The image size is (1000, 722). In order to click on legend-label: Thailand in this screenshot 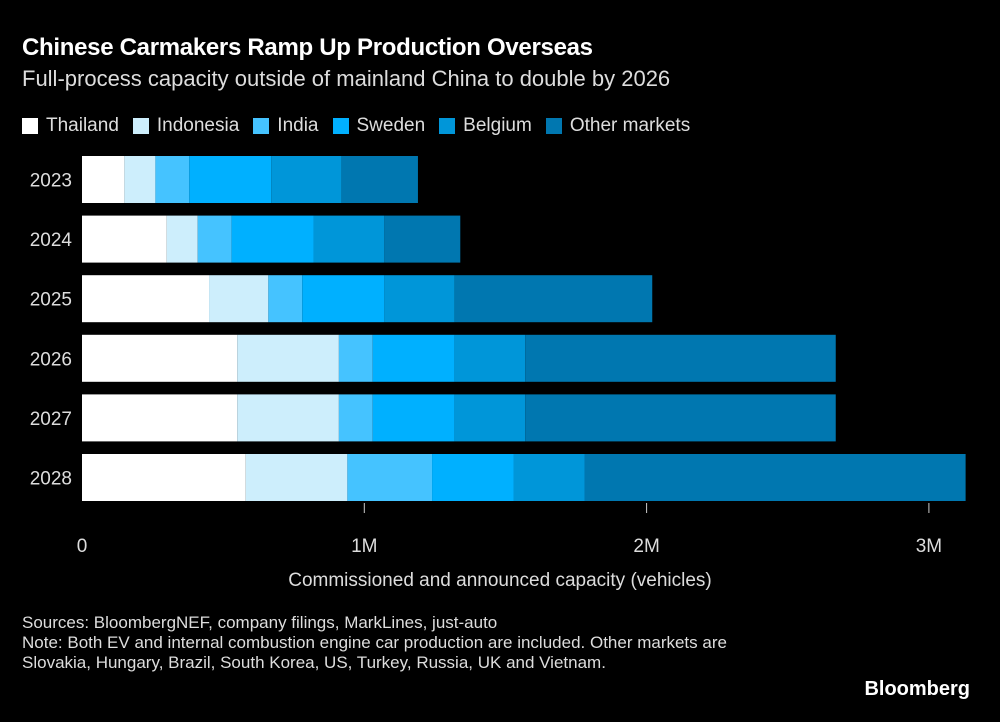, I will do `click(82, 125)`.